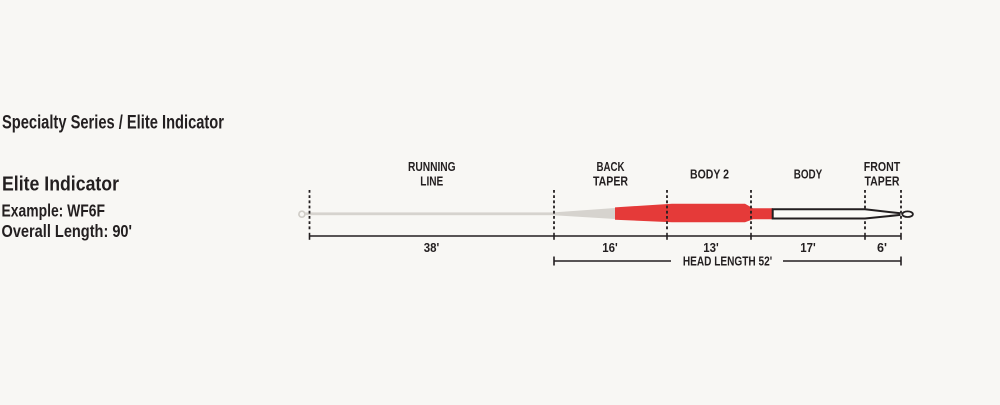 This screenshot has height=405, width=1000. What do you see at coordinates (54, 211) in the screenshot?
I see `svg-text: Example: WF6F` at bounding box center [54, 211].